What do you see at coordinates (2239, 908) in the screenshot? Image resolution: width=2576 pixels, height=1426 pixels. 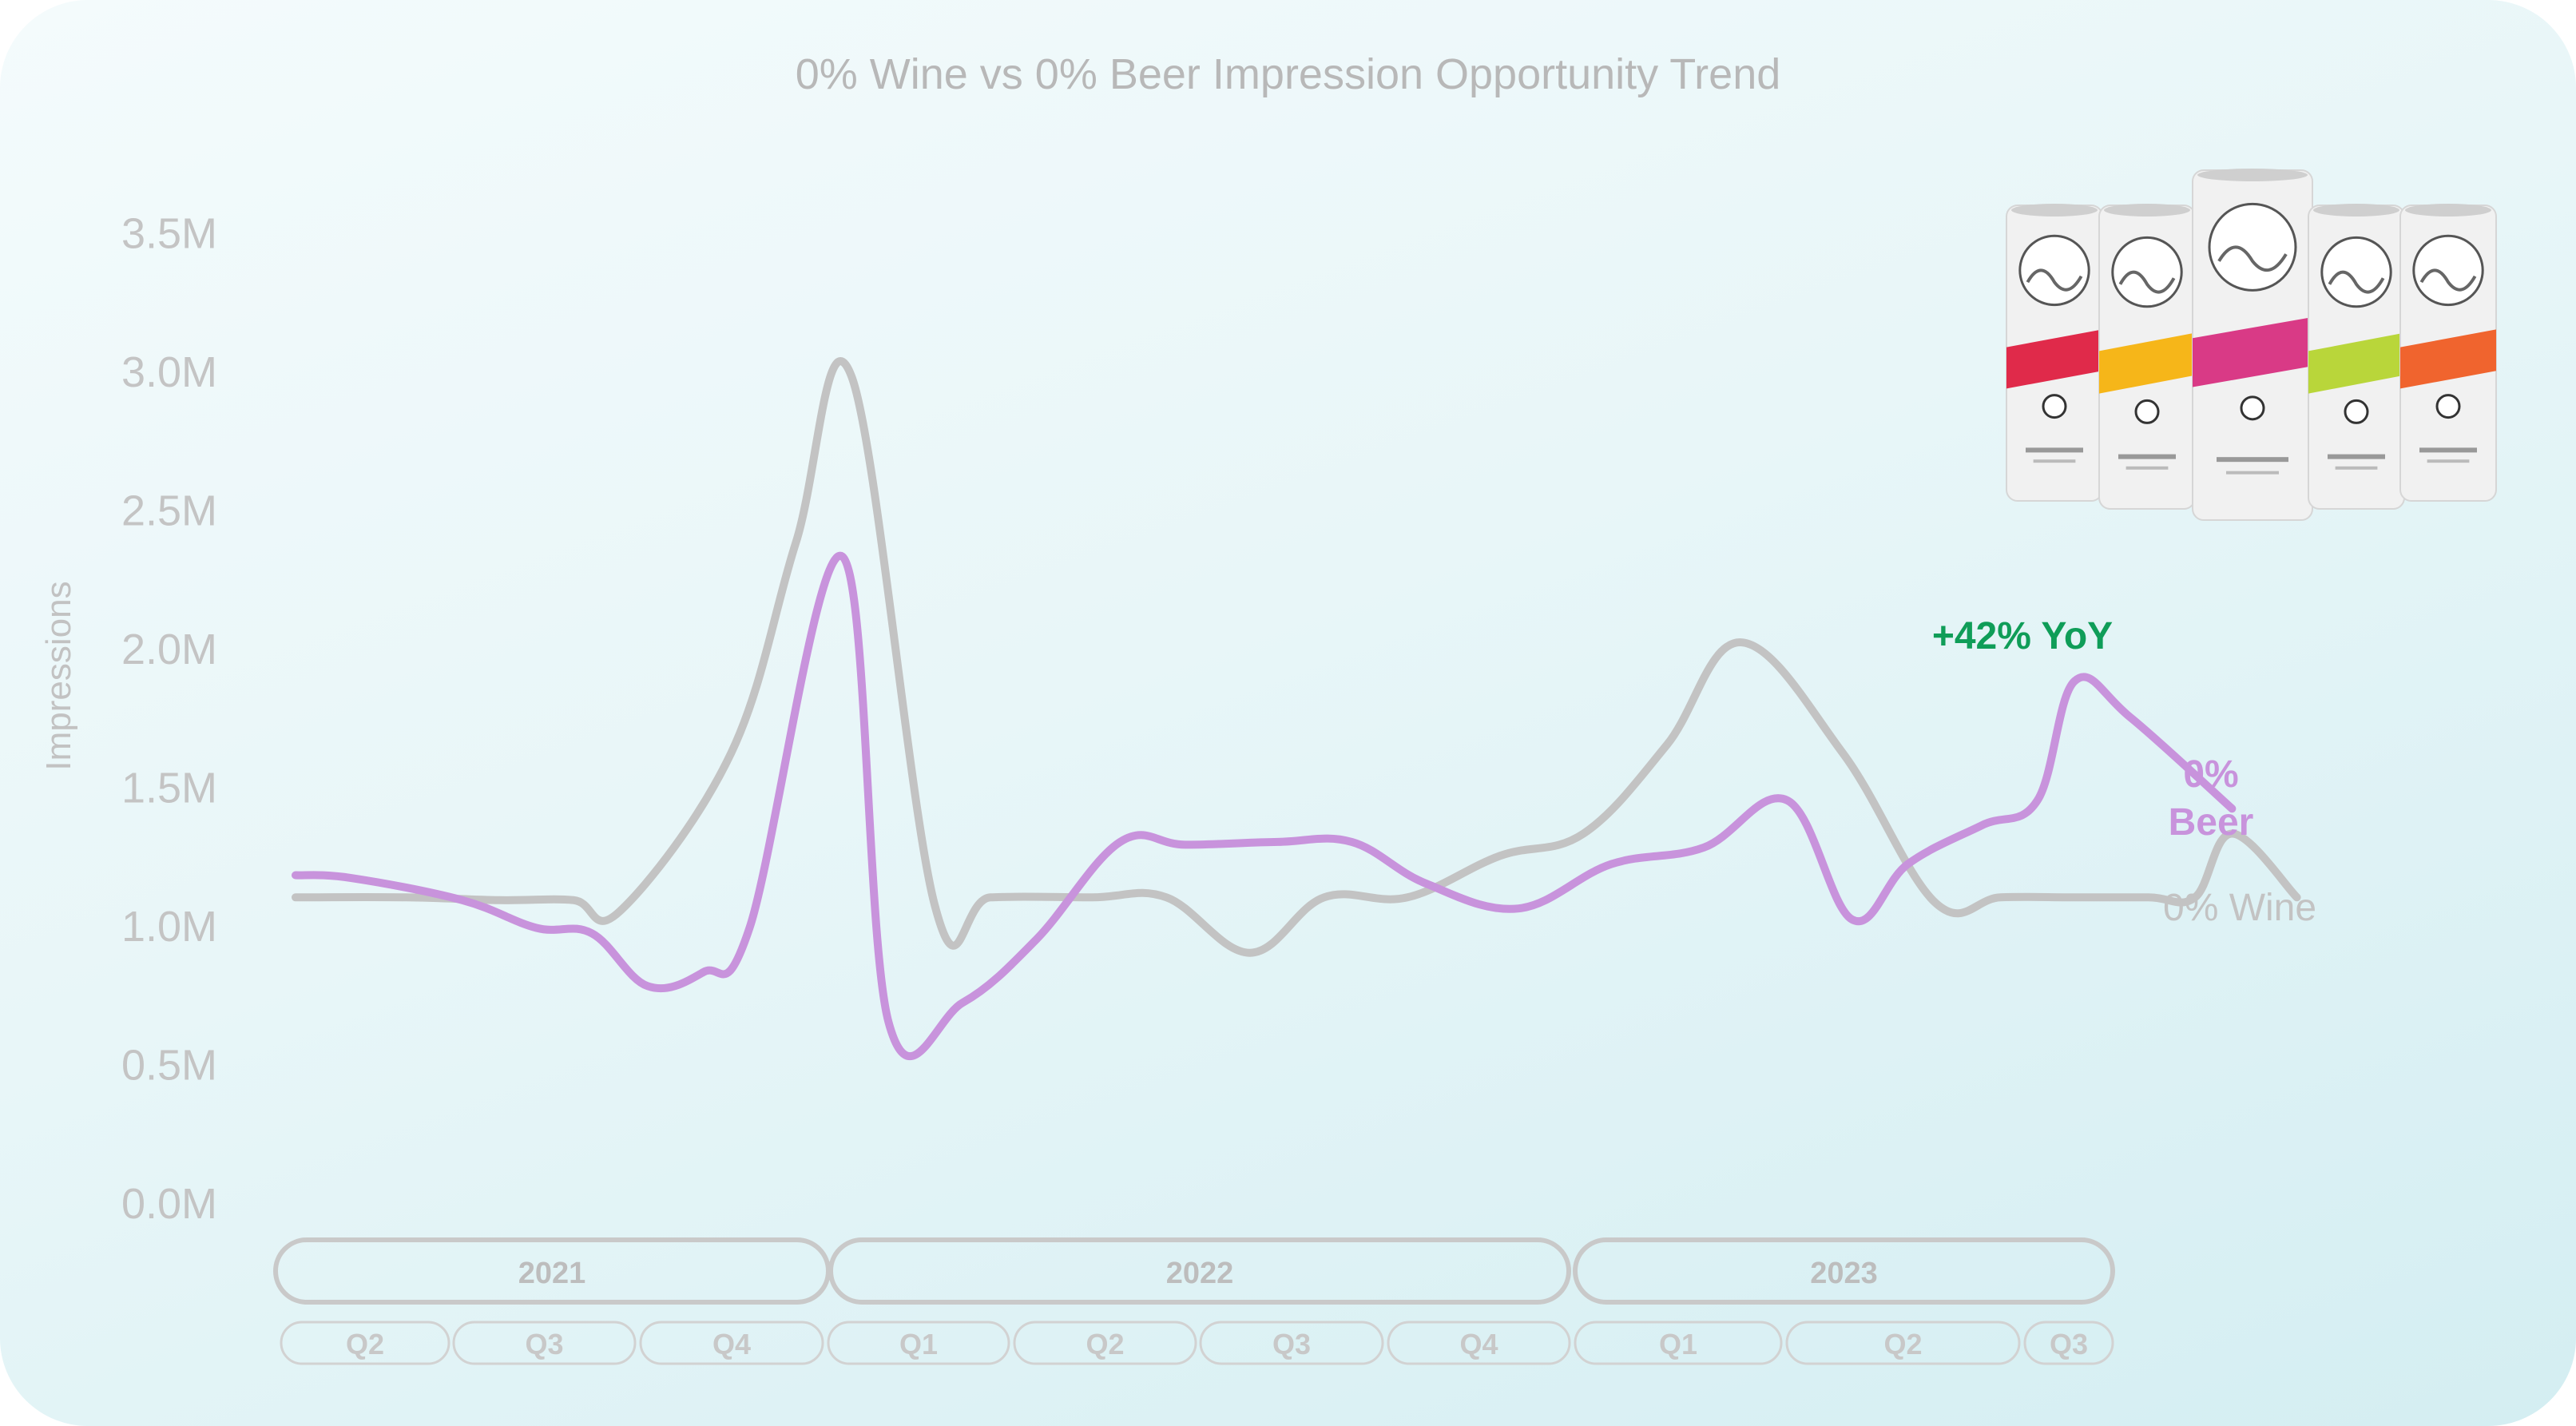 I see `series-label-wine: 0% Wine` at bounding box center [2239, 908].